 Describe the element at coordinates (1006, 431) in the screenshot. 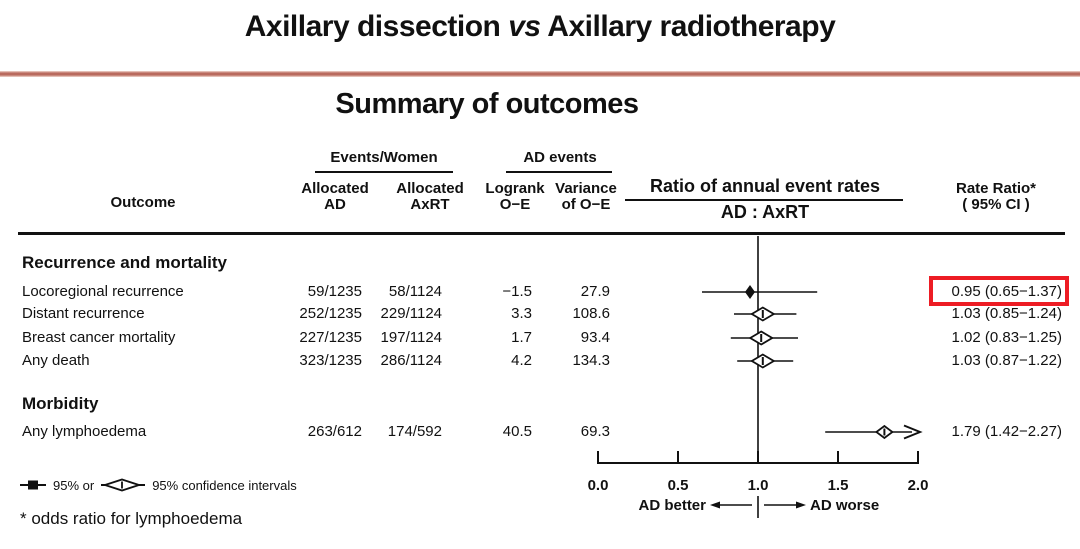

I see `rate-ratio-ci: 1.79 (1.42−2.27)` at that location.